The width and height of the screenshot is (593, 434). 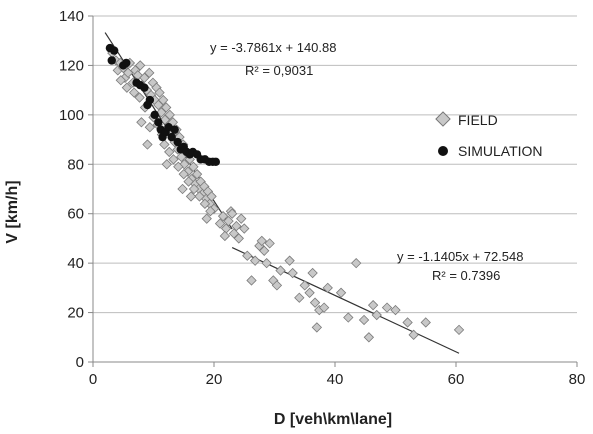 I want to click on trendline-1-r2: R² = 0,9031, so click(x=279, y=70).